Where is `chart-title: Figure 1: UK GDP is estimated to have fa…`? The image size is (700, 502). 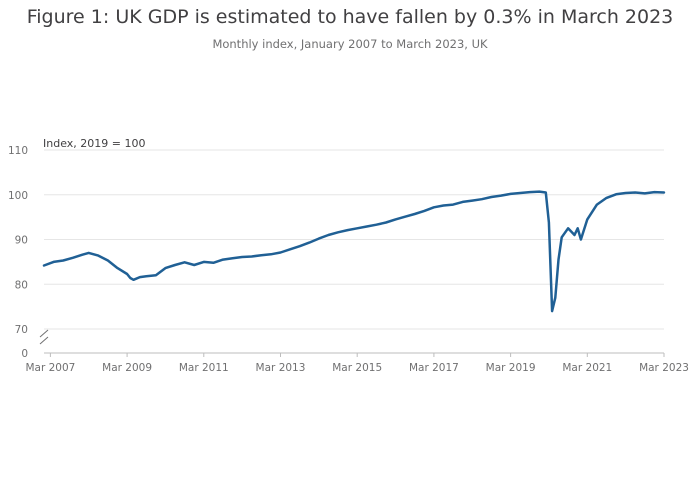
chart-title: Figure 1: UK GDP is estimated to have fa… is located at coordinates (350, 17).